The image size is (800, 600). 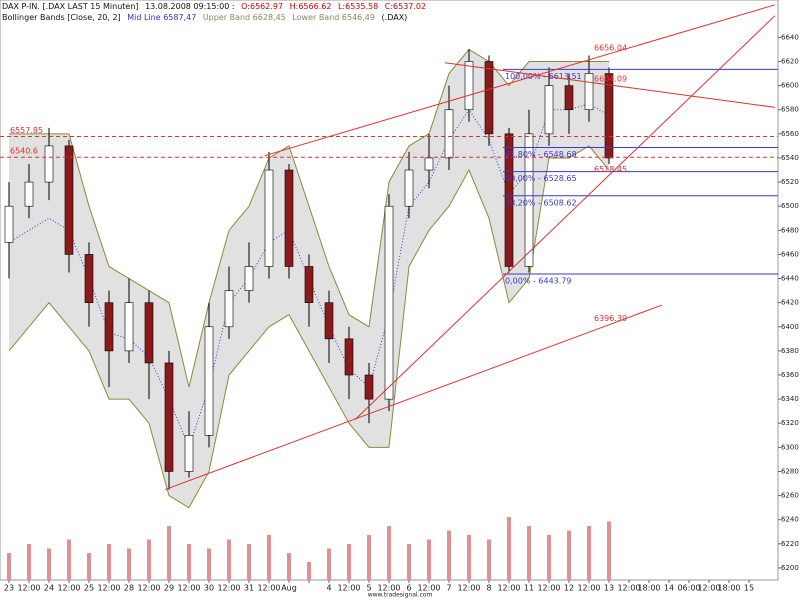 I want to click on x-tick-label: 25, so click(x=89, y=588).